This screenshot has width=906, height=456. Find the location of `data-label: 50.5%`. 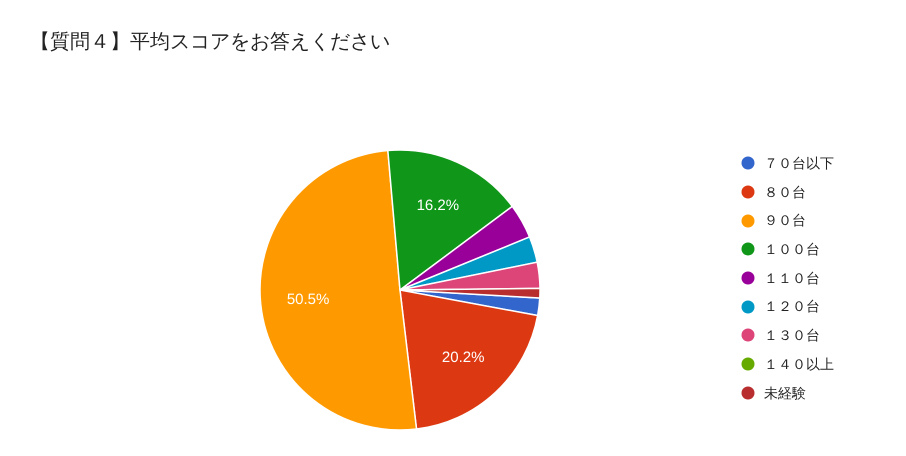

data-label: 50.5% is located at coordinates (308, 299).